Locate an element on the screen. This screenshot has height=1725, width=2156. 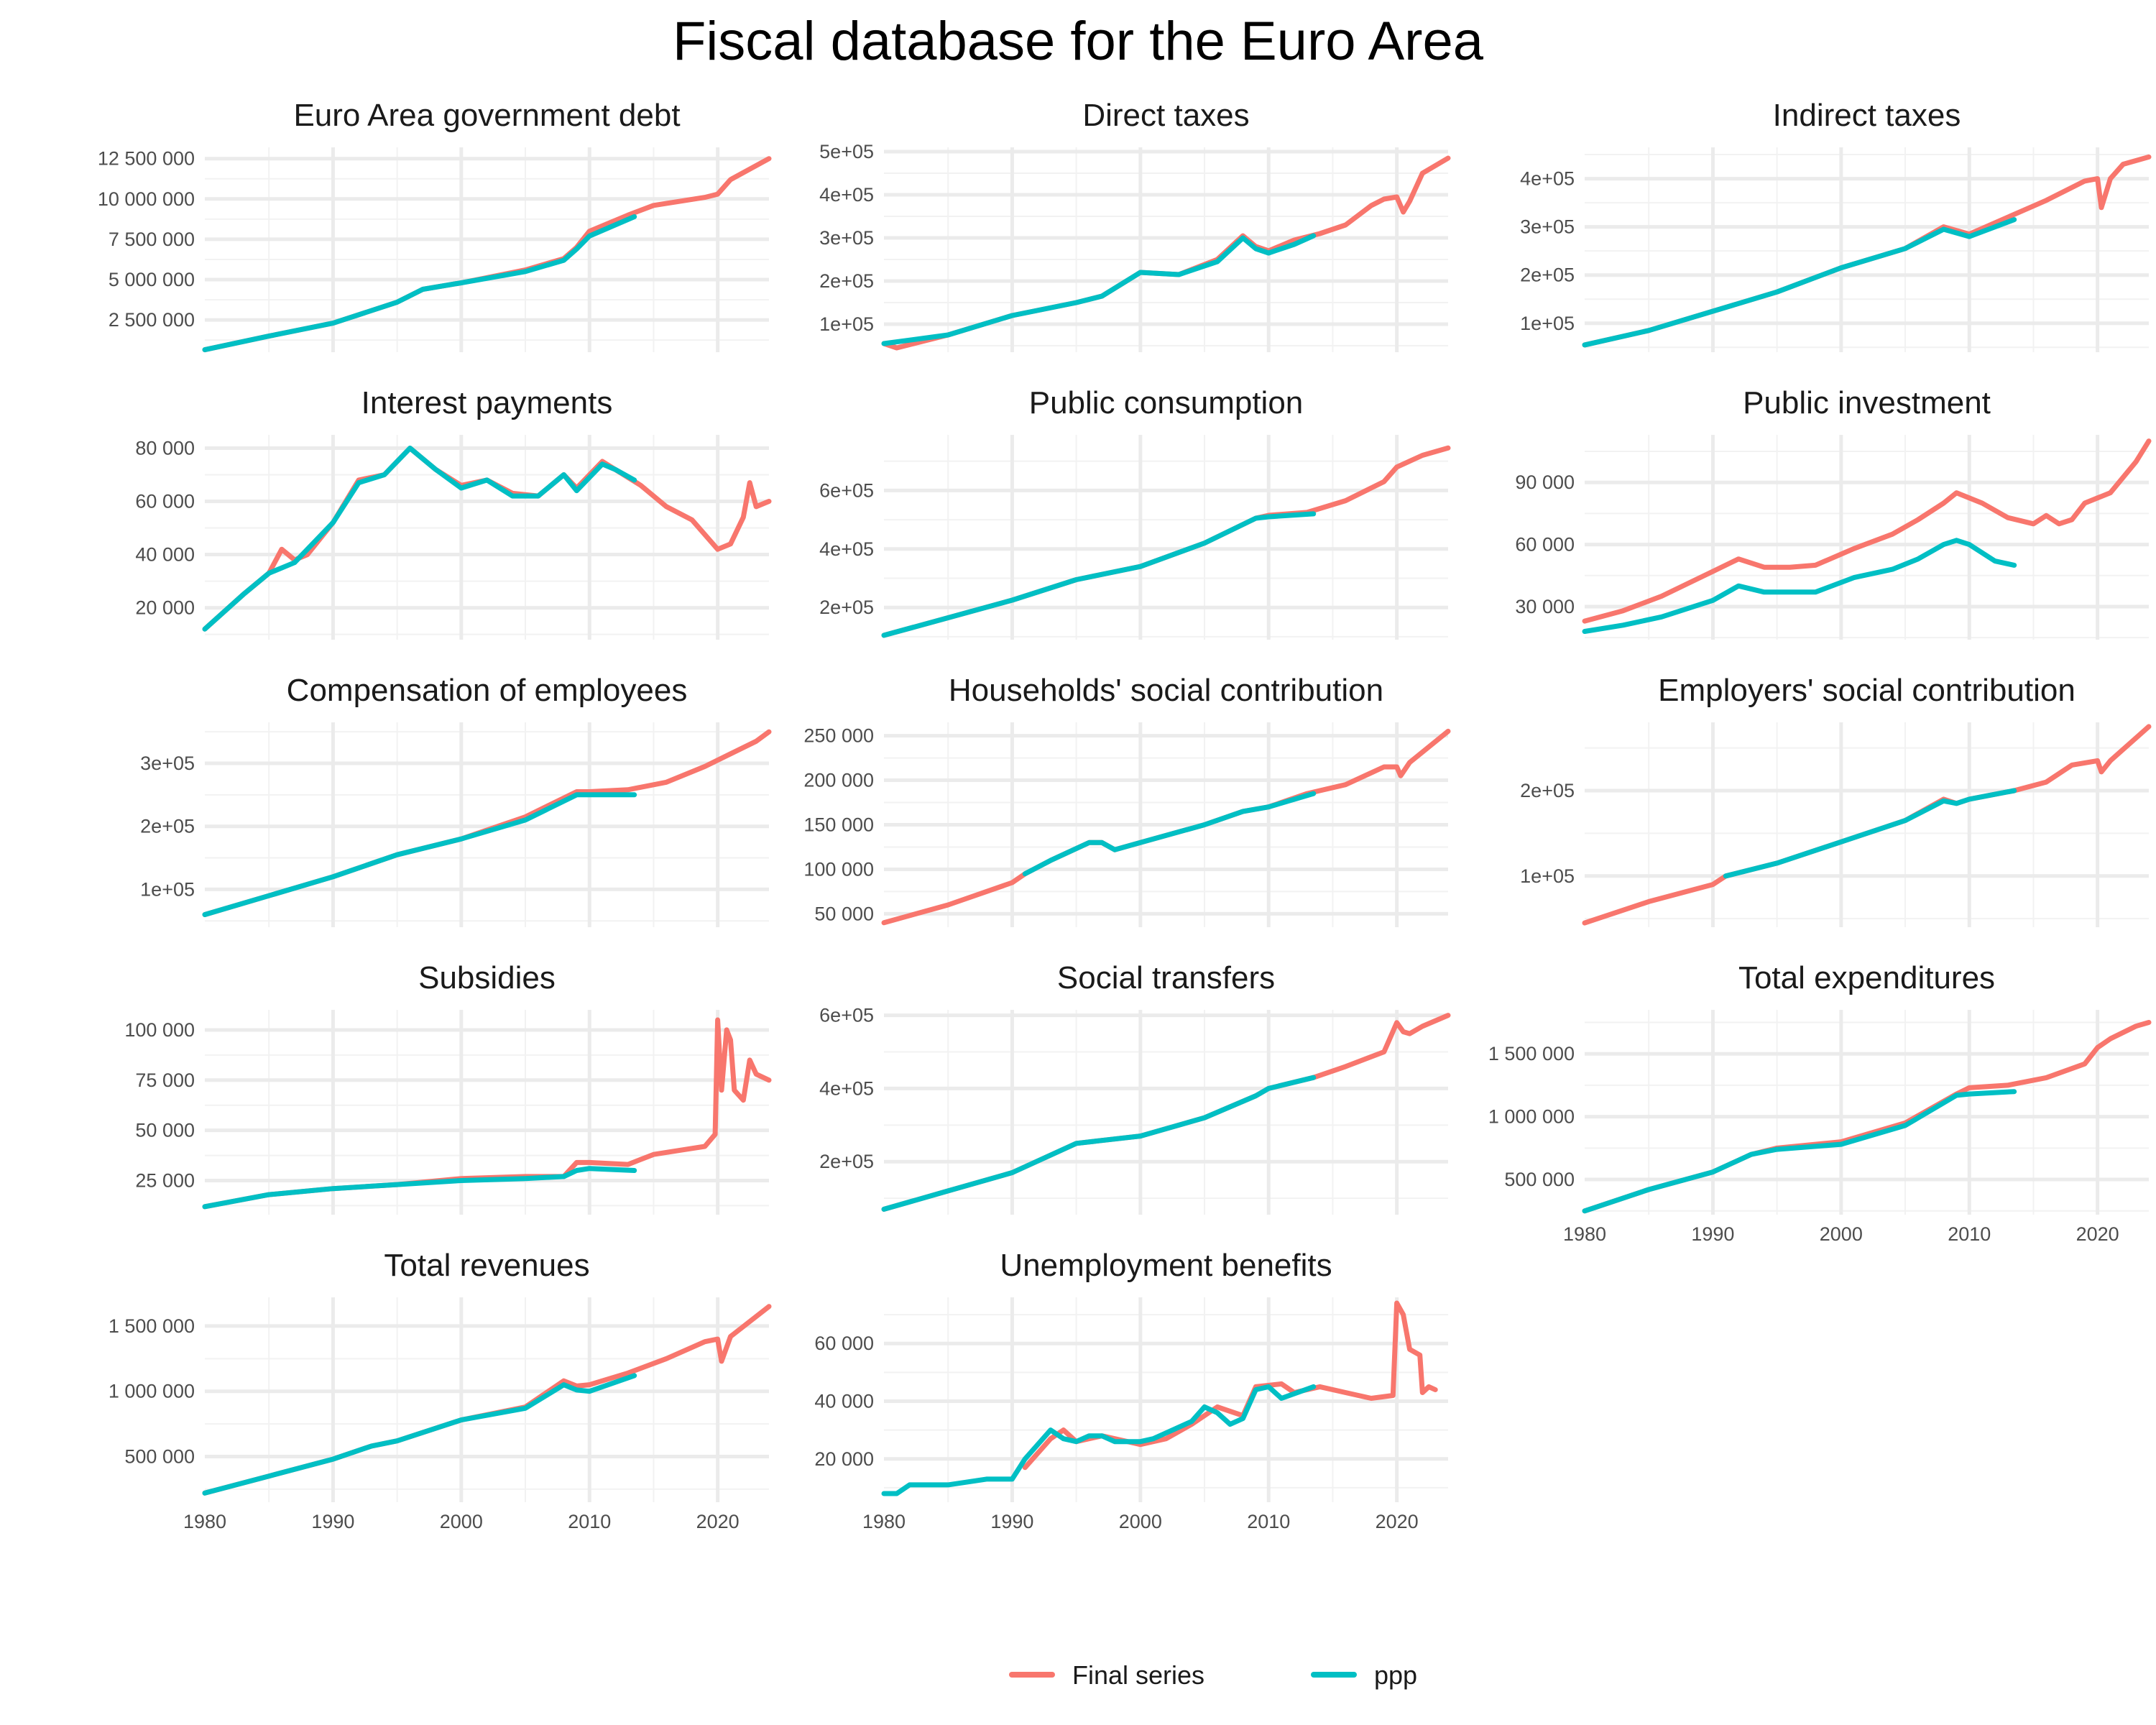
y-tick-label: 50 000 is located at coordinates (165, 1130).